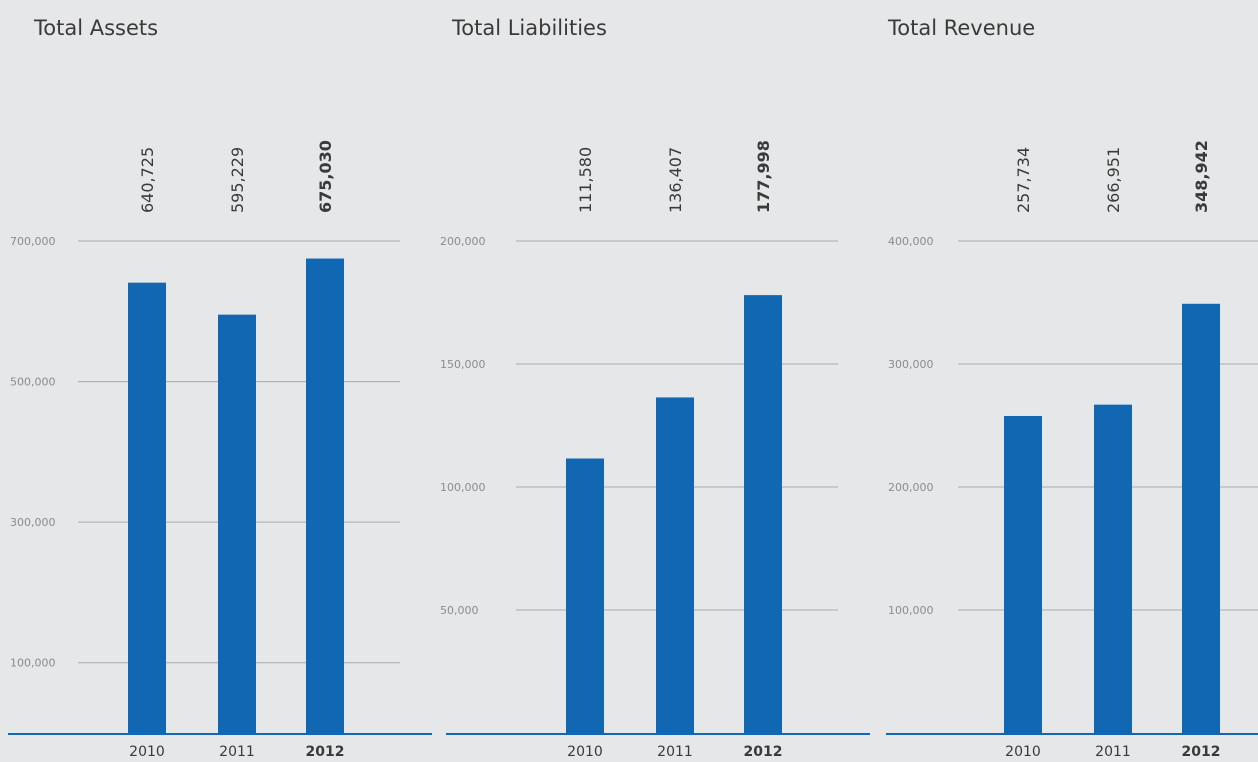 The image size is (1258, 762). I want to click on revenue-bar-2010, so click(1023, 574).